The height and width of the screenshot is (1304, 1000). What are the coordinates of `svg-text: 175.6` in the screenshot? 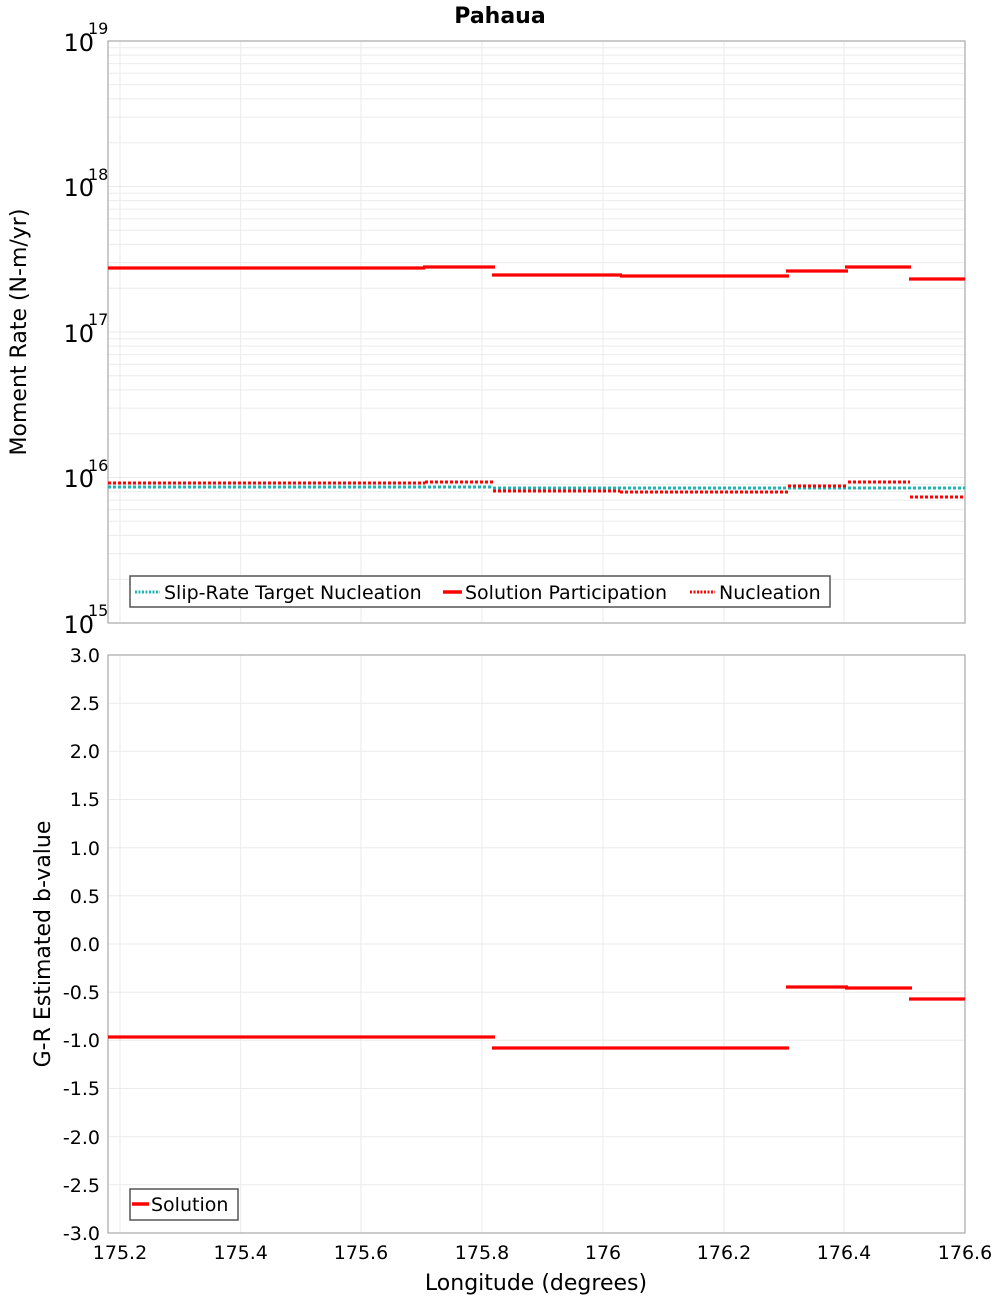 It's located at (361, 1253).